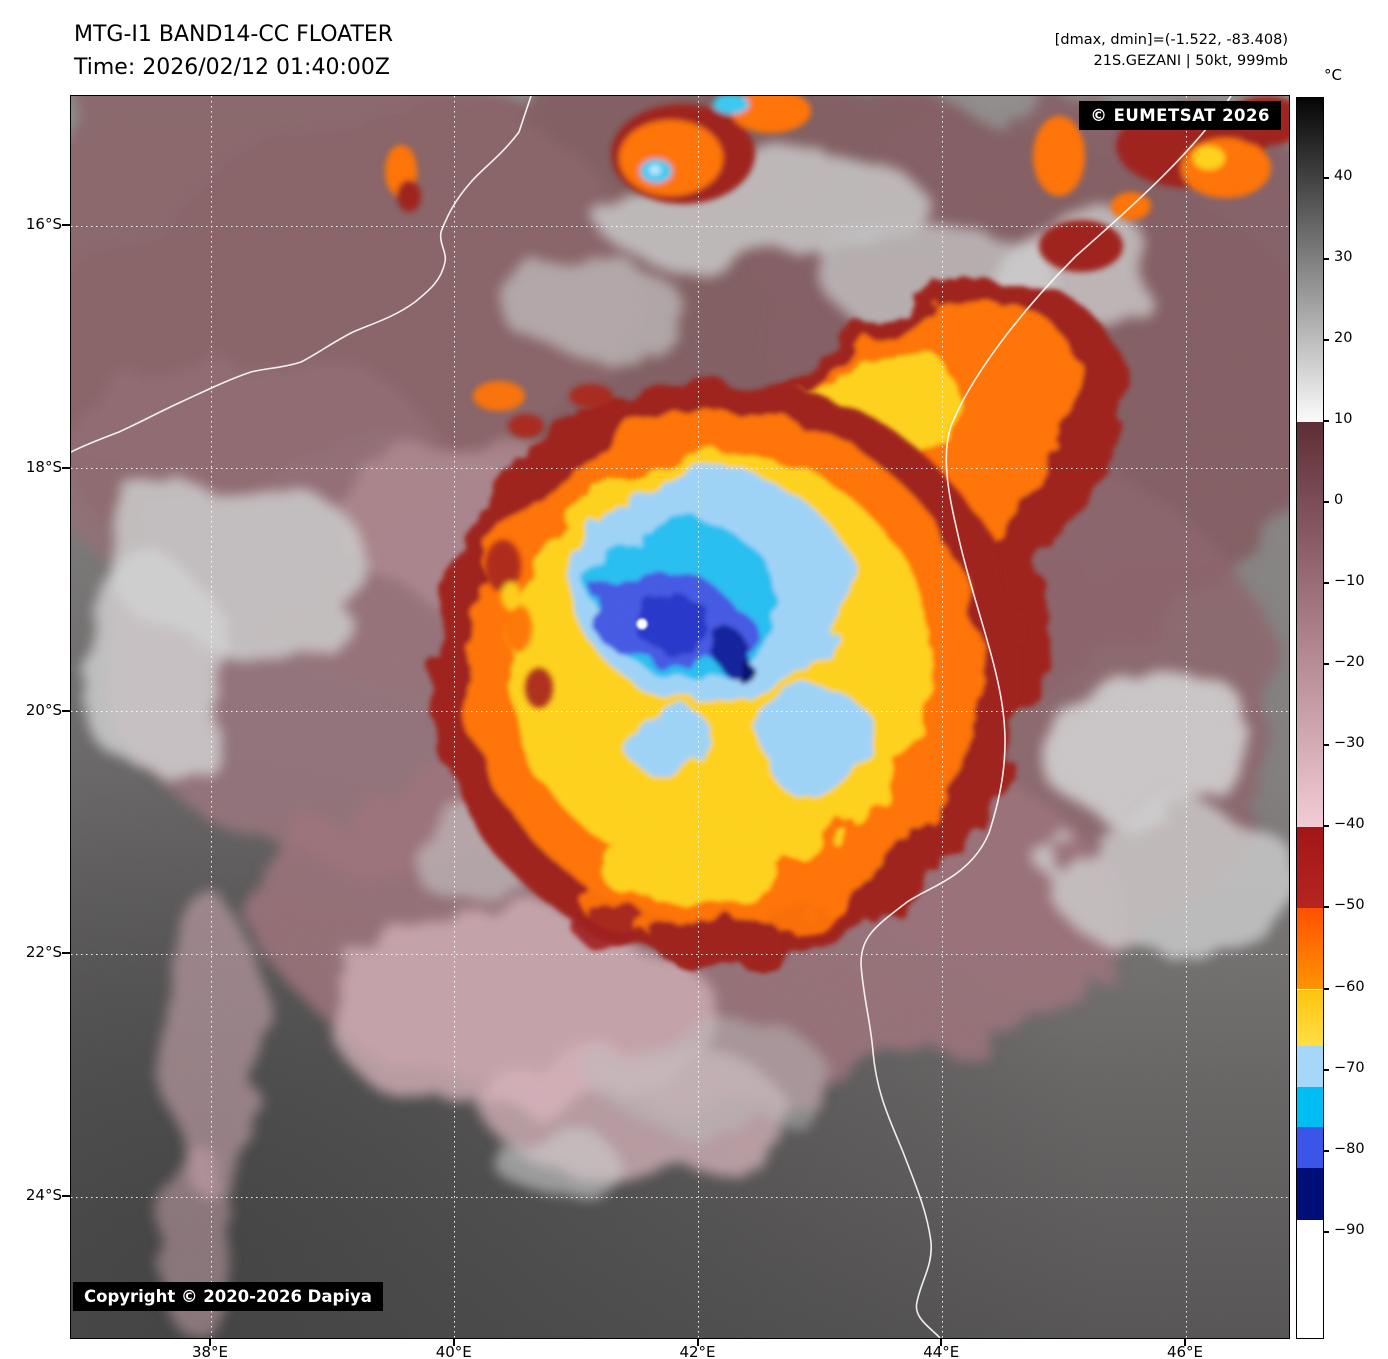 The width and height of the screenshot is (1388, 1359). I want to click on colorbar-tick-label: −60, so click(1349, 986).